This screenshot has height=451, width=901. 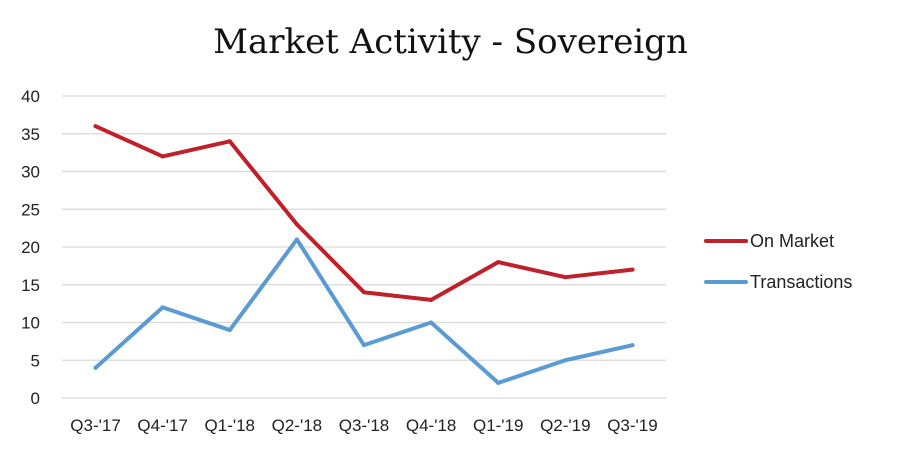 I want to click on y-tick-label: 0, so click(x=35, y=398).